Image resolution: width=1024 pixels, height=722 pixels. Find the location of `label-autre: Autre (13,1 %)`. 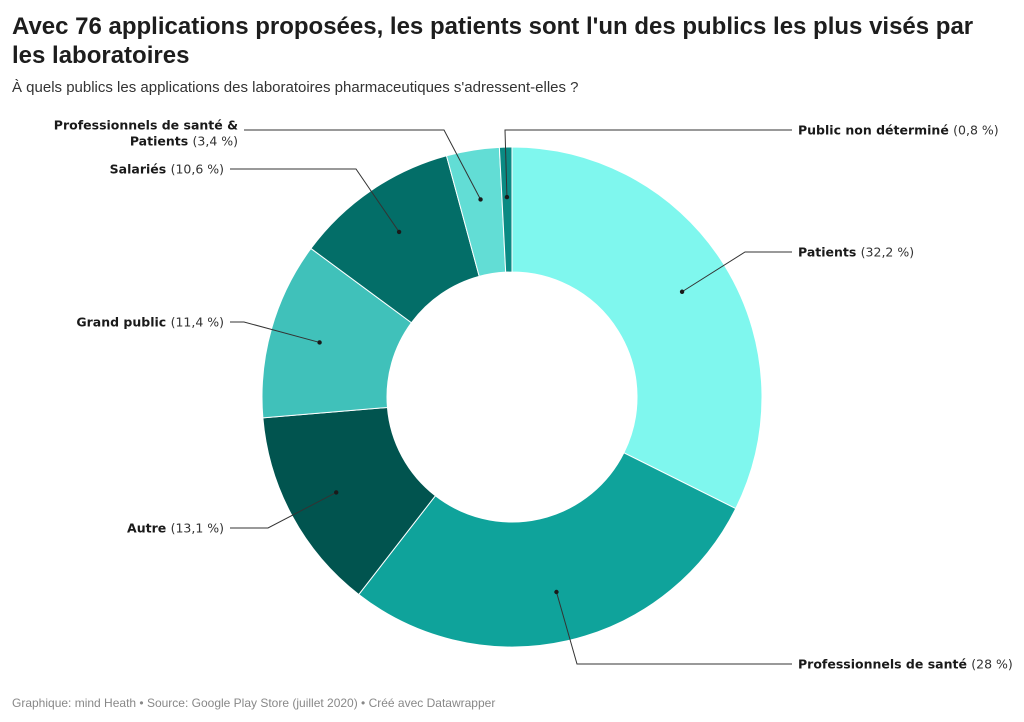

label-autre: Autre (13,1 %) is located at coordinates (175, 528).